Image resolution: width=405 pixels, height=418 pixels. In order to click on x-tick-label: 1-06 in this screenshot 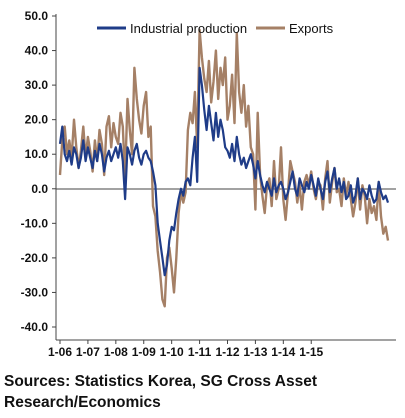, I will do `click(60, 352)`.